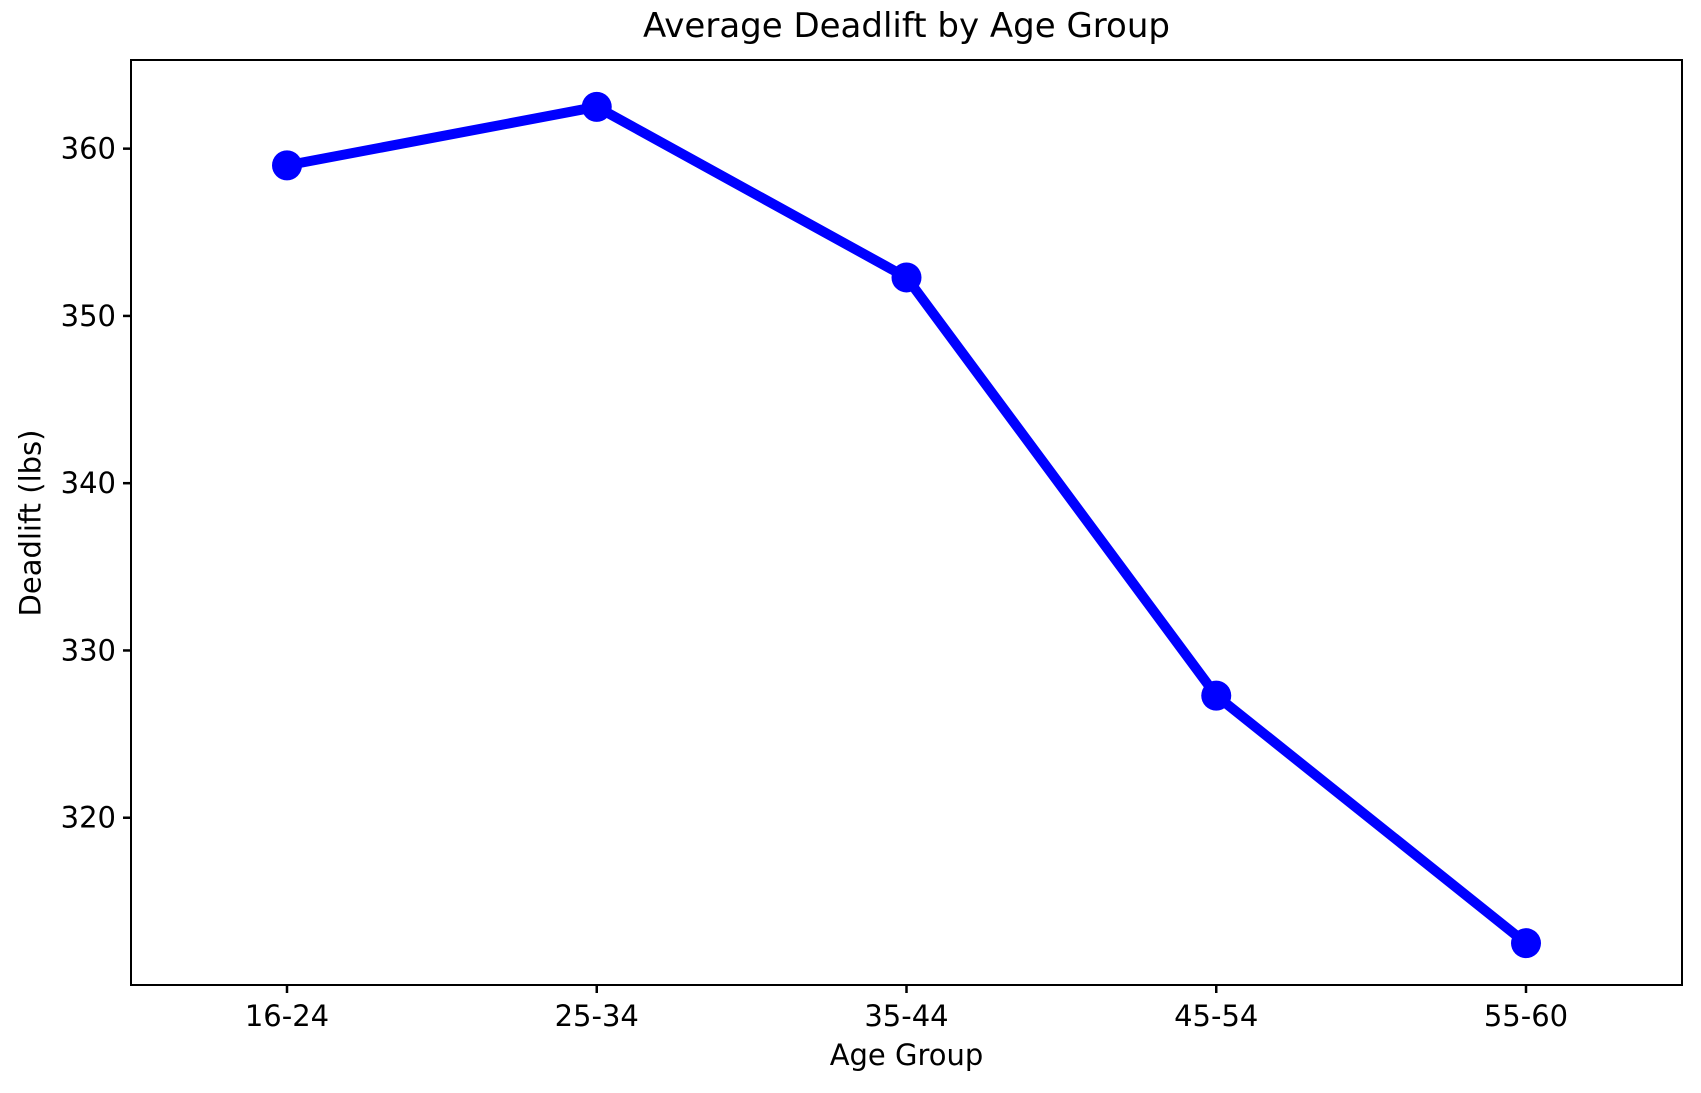  I want to click on chart-title: Average Deadlift by Age Group, so click(906, 26).